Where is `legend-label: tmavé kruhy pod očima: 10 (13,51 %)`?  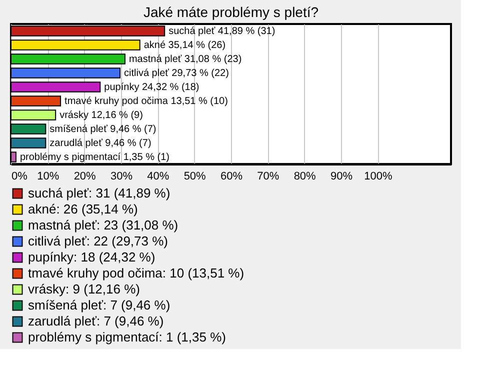
legend-label: tmavé kruhy pod očima: 10 (13,51 %) is located at coordinates (136, 273).